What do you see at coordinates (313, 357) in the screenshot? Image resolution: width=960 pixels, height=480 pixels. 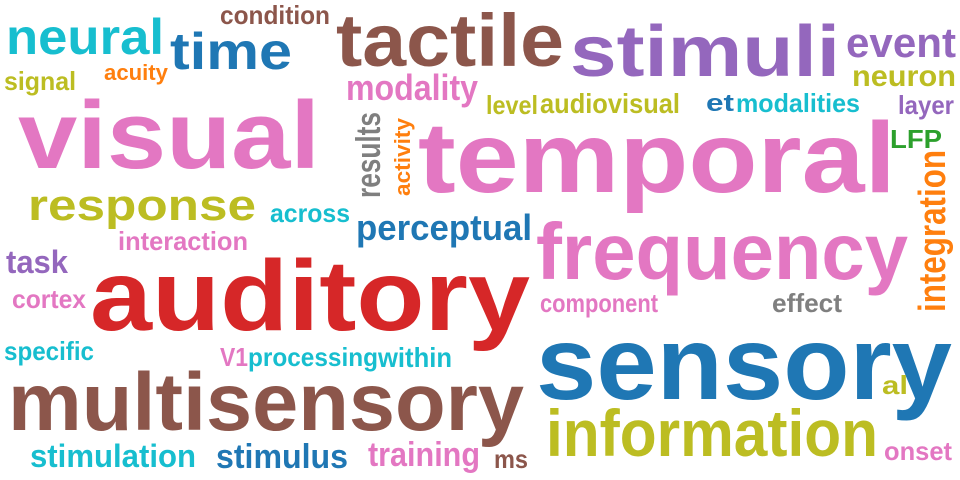 I see `word-processing: processing` at bounding box center [313, 357].